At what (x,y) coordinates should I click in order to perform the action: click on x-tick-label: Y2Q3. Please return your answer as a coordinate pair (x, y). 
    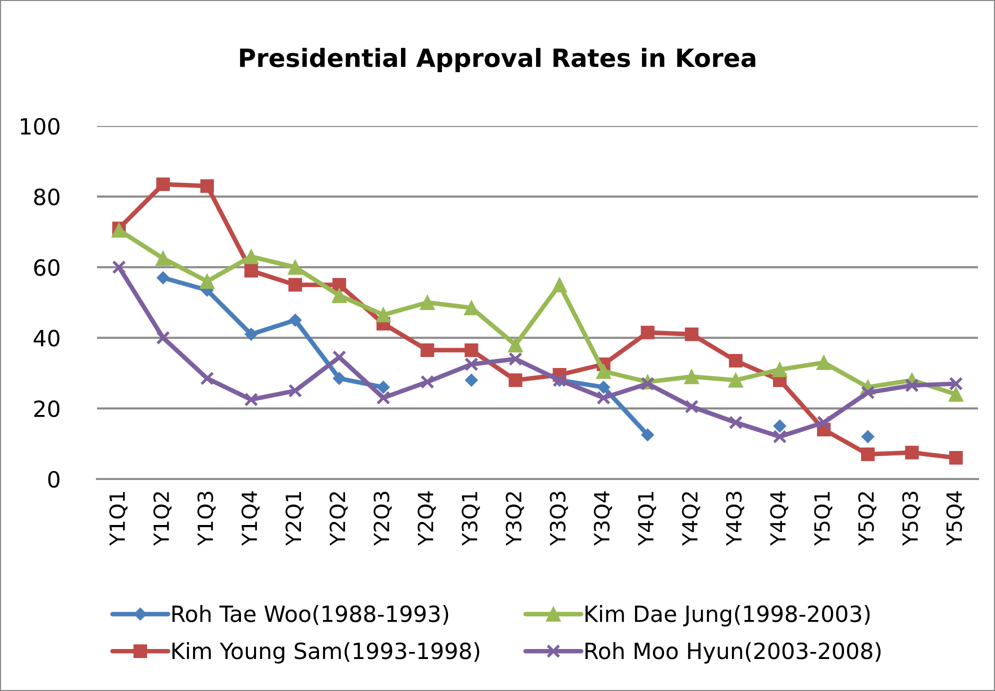
    Looking at the image, I should click on (383, 519).